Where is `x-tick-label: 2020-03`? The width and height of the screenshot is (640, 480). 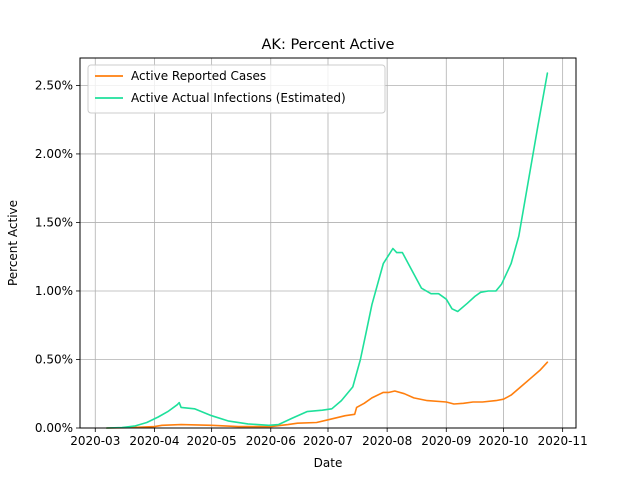
x-tick-label: 2020-03 is located at coordinates (95, 441).